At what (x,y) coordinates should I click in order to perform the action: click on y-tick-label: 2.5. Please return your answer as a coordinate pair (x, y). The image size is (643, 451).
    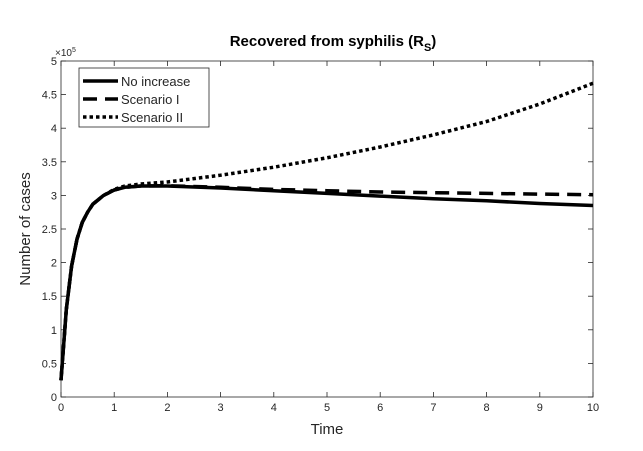
    Looking at the image, I should click on (49, 230).